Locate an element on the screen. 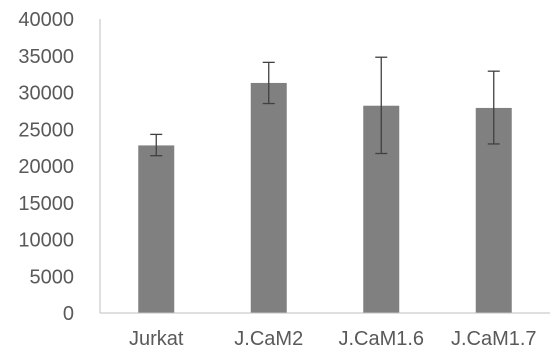 Image resolution: width=550 pixels, height=357 pixels. y-tick-label-6: 30000 is located at coordinates (46, 94).